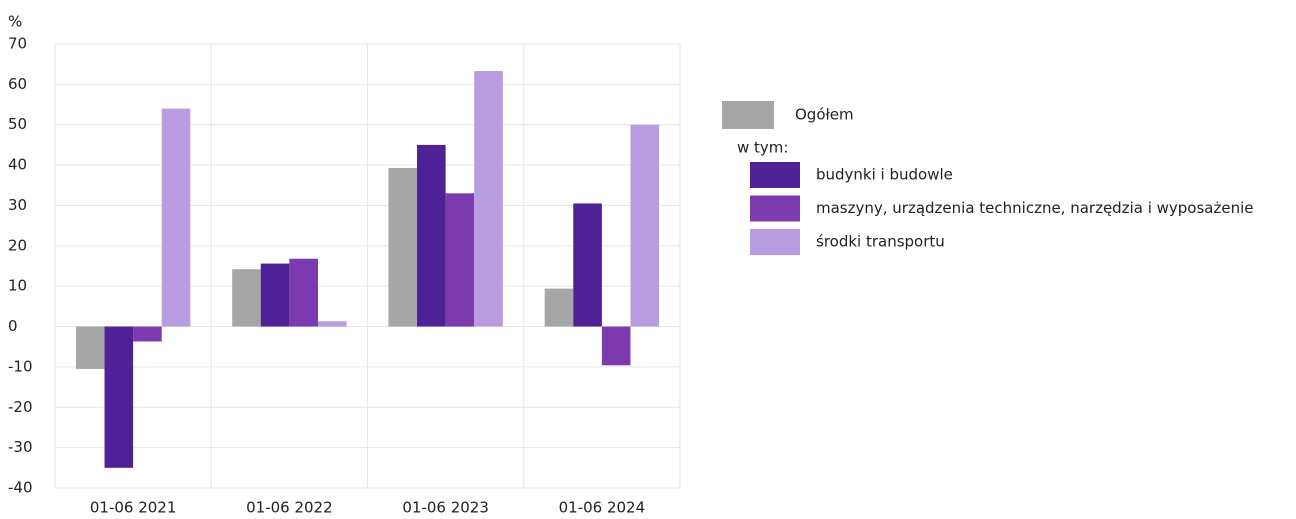 The image size is (1296, 519). Describe the element at coordinates (13, 326) in the screenshot. I see `y-tick-label: 0` at that location.